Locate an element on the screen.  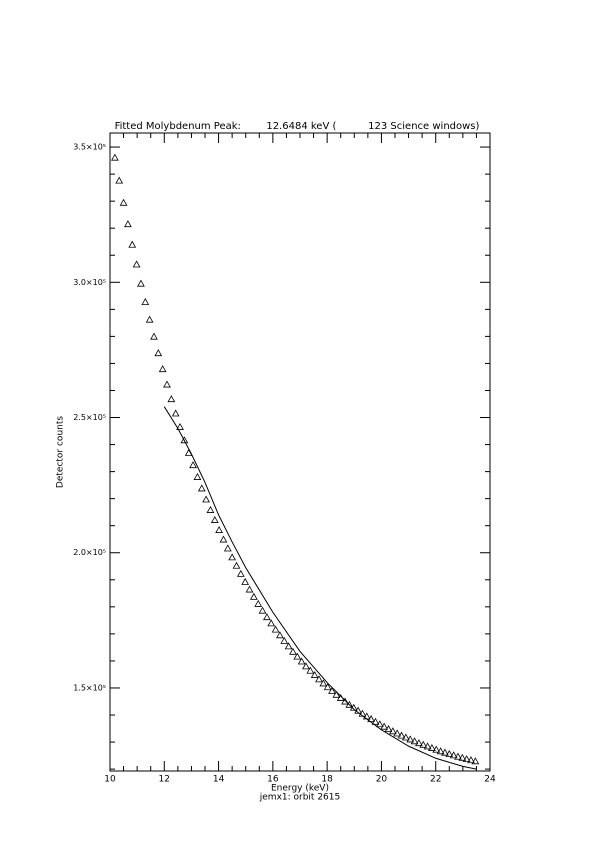
x-tick-label: 14 is located at coordinates (219, 780).